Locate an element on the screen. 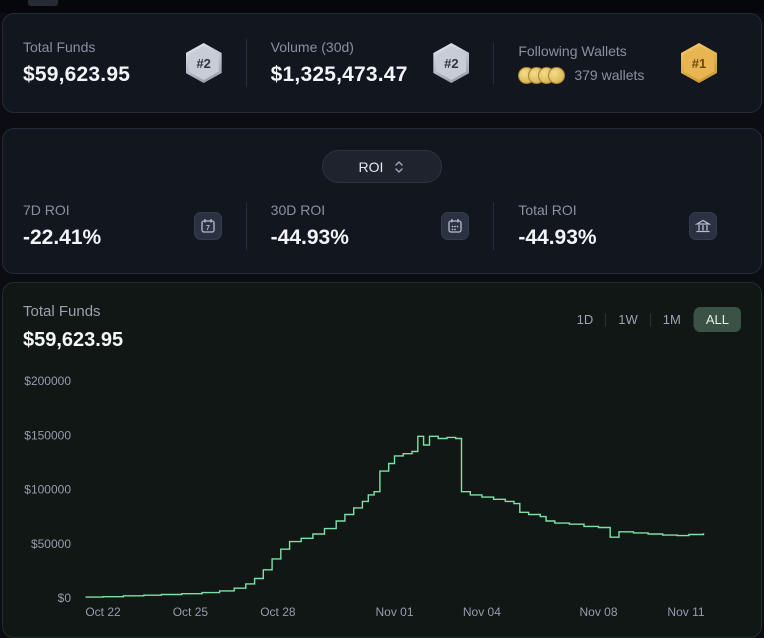 The height and width of the screenshot is (638, 764). roi-7d: 7D ROI -22.41% 7 is located at coordinates (134, 226).